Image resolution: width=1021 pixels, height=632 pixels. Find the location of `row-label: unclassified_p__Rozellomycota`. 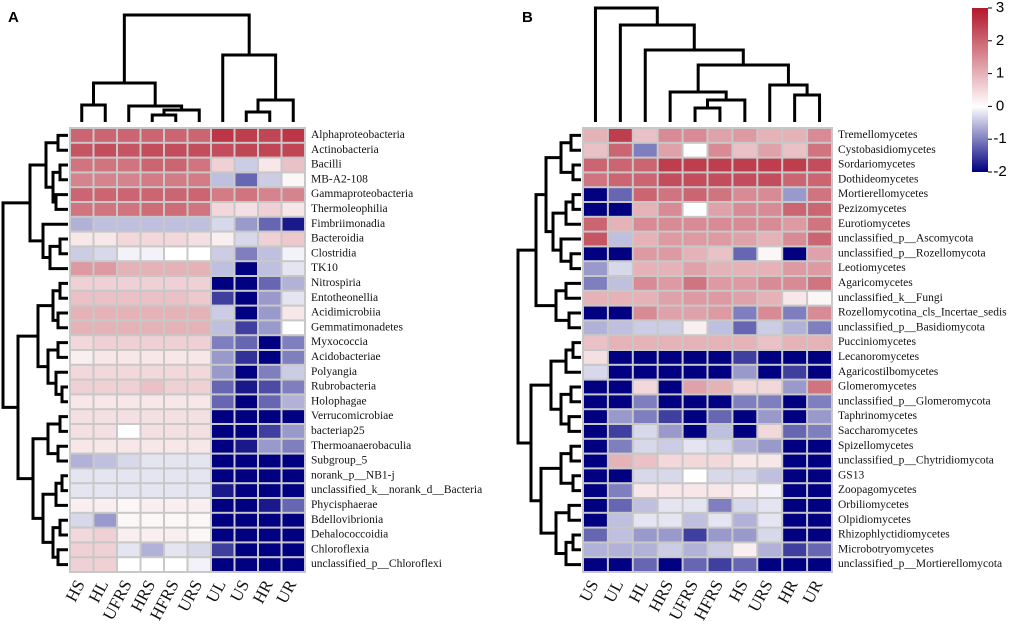

row-label: unclassified_p__Rozellomycota is located at coordinates (912, 253).